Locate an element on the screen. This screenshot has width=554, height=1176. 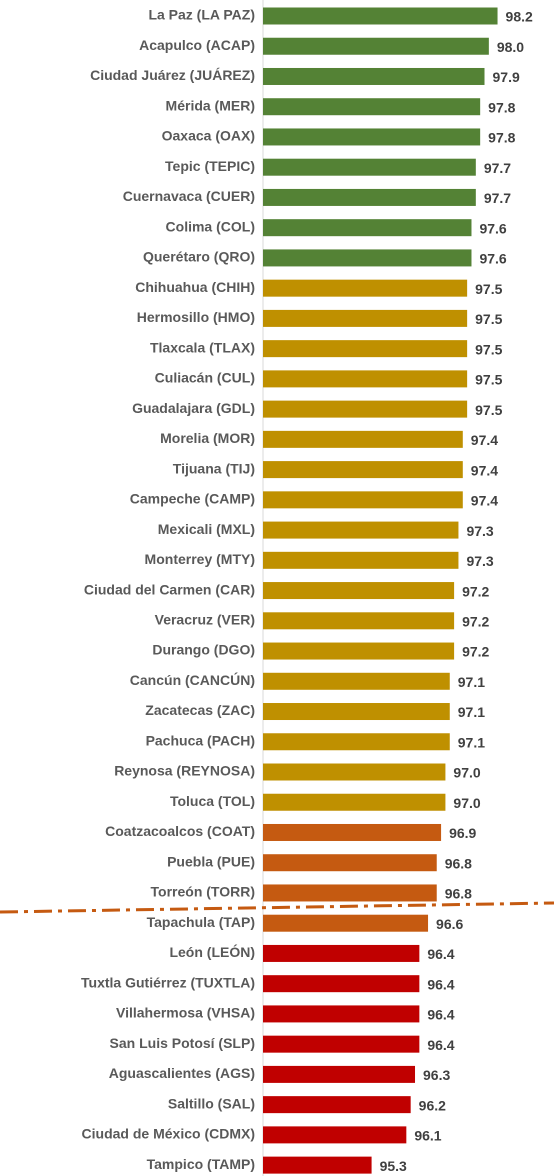
value-label: 96.1 is located at coordinates (427, 1136).